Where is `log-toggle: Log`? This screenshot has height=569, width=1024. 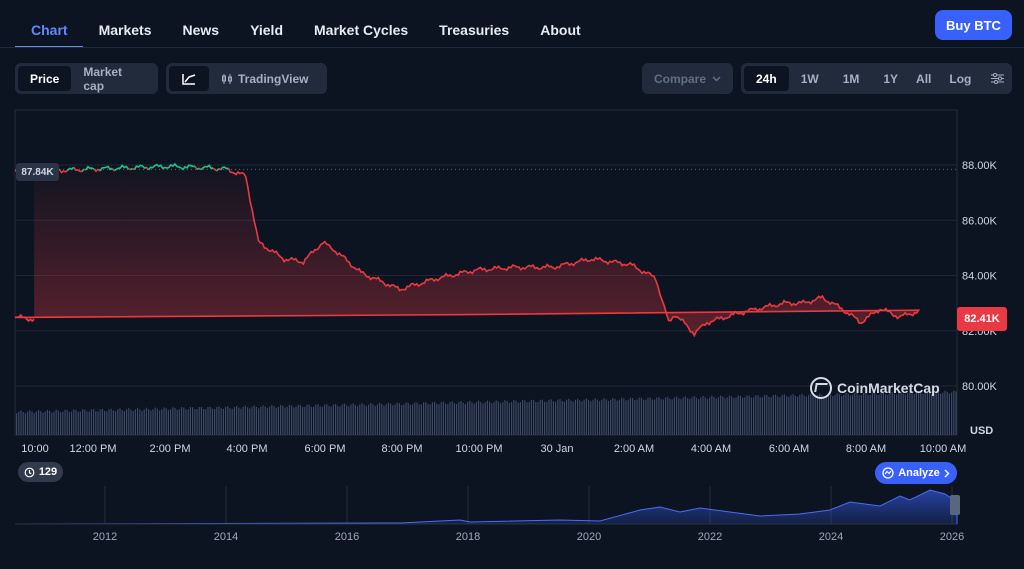 log-toggle: Log is located at coordinates (960, 78).